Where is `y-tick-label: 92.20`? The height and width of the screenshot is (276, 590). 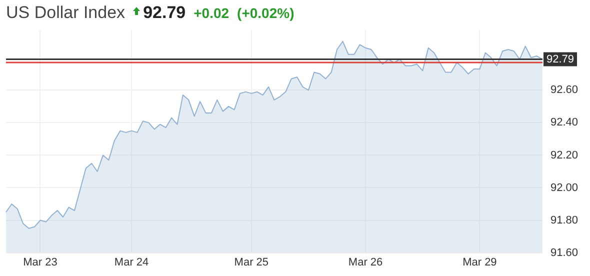
y-tick-label: 92.20 is located at coordinates (564, 155).